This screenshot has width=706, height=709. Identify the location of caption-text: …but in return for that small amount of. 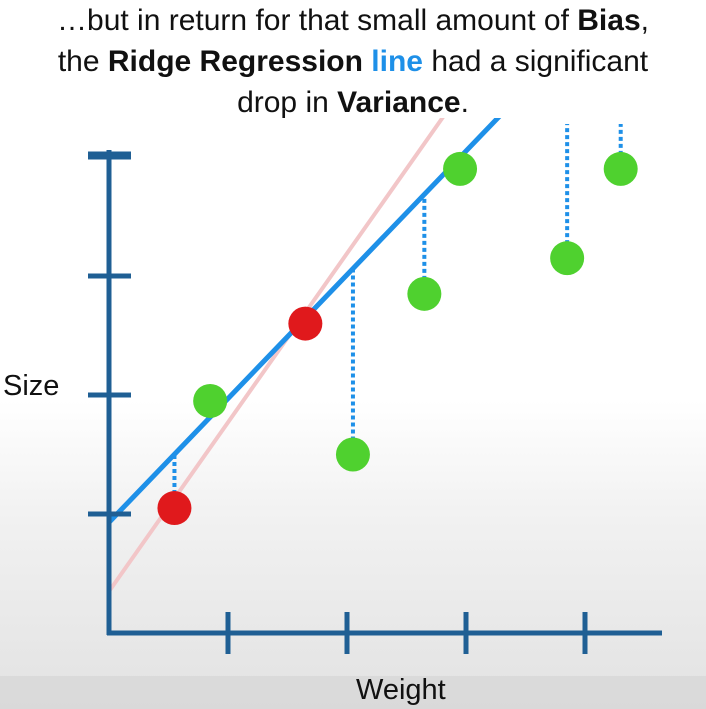
(317, 20).